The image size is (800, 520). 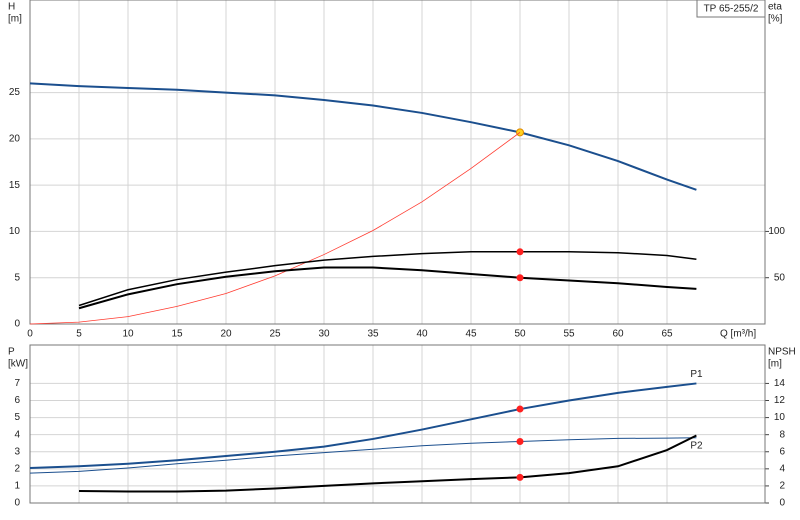 What do you see at coordinates (782, 434) in the screenshot?
I see `y2-tick-label: 8` at bounding box center [782, 434].